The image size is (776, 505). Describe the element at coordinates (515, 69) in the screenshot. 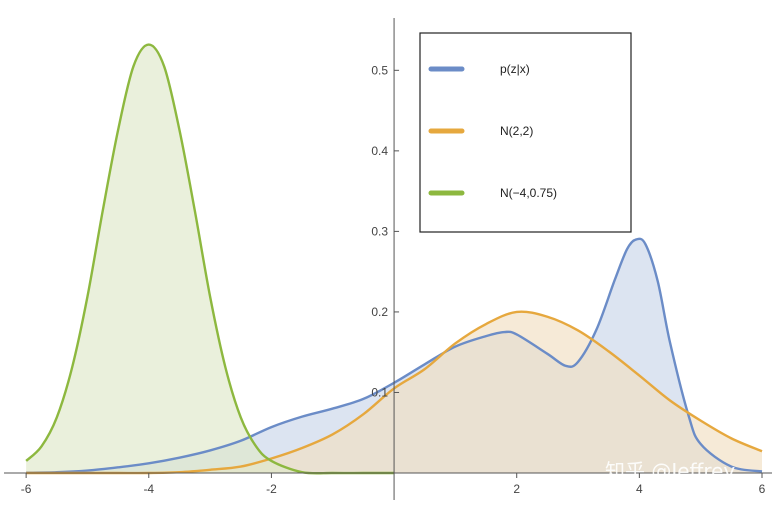

I see `legend-label: p(z|x)` at that location.